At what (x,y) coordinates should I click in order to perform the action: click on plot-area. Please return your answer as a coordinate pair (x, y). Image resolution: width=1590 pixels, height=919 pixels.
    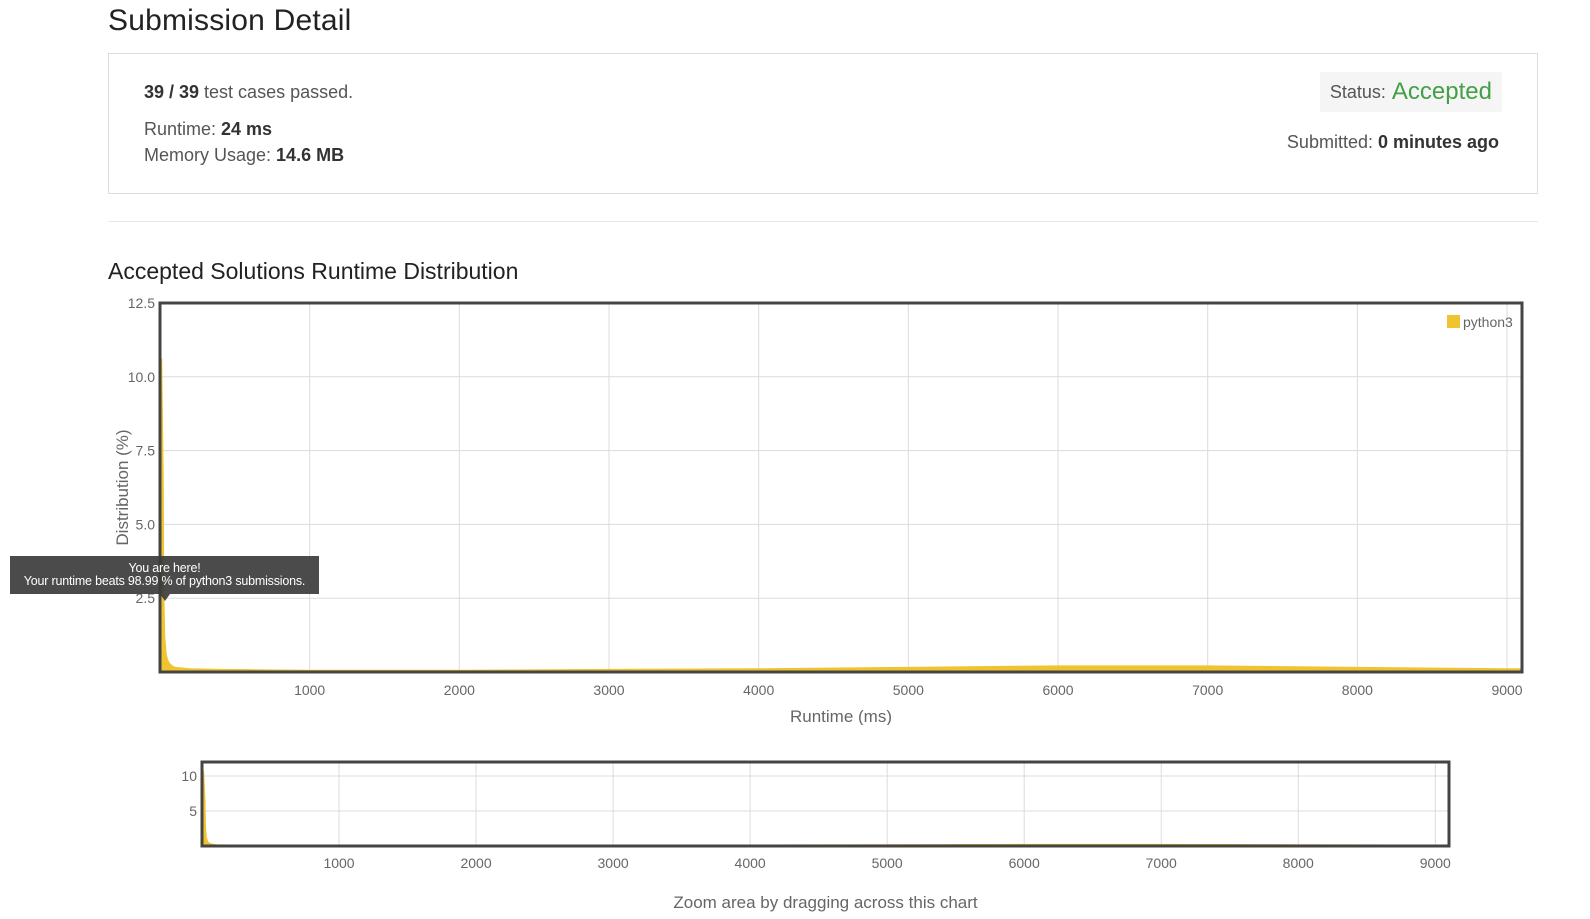
    Looking at the image, I should click on (825, 804).